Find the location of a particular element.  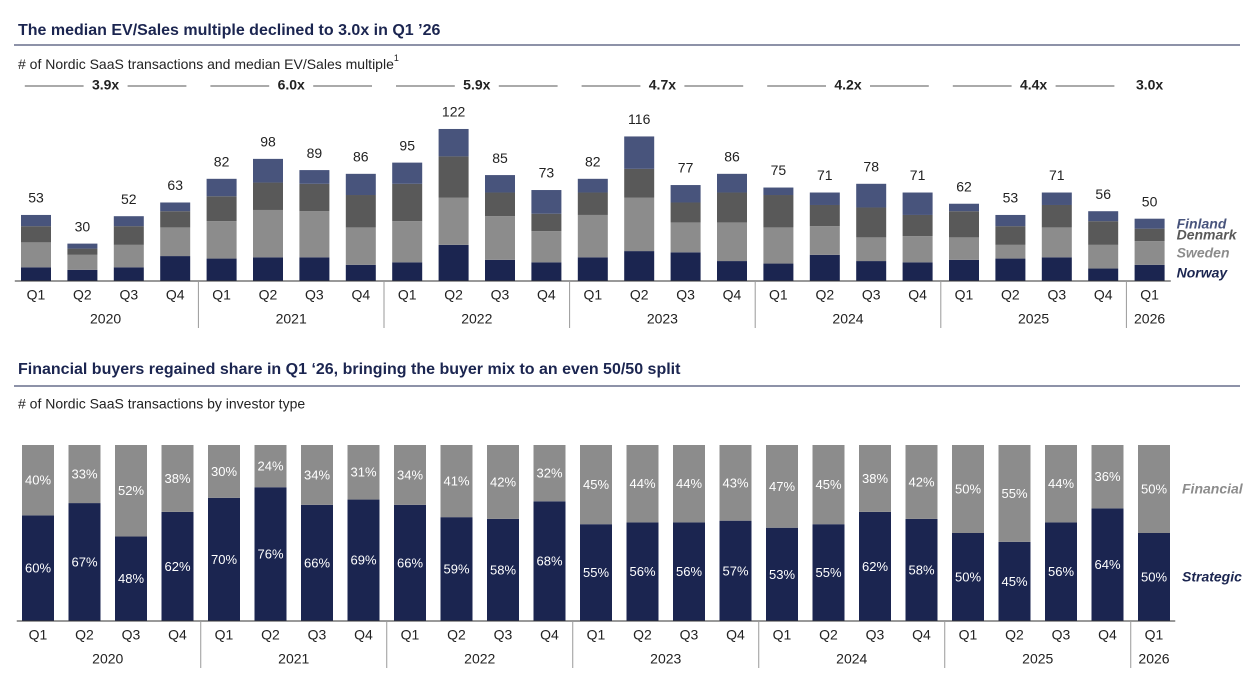

total-label: 73 is located at coordinates (547, 173).